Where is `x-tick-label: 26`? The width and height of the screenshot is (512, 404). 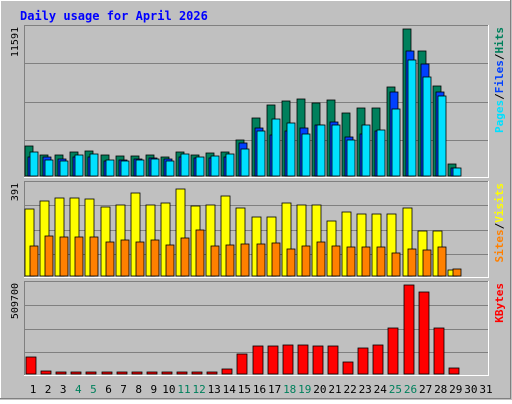
x-tick-label: 26 is located at coordinates (410, 389).